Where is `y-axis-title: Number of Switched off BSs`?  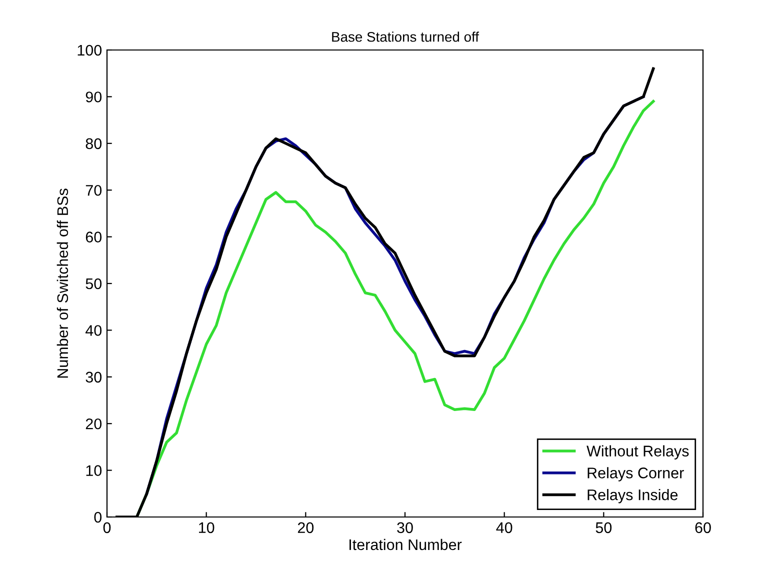
y-axis-title: Number of Switched off BSs is located at coordinates (62, 283).